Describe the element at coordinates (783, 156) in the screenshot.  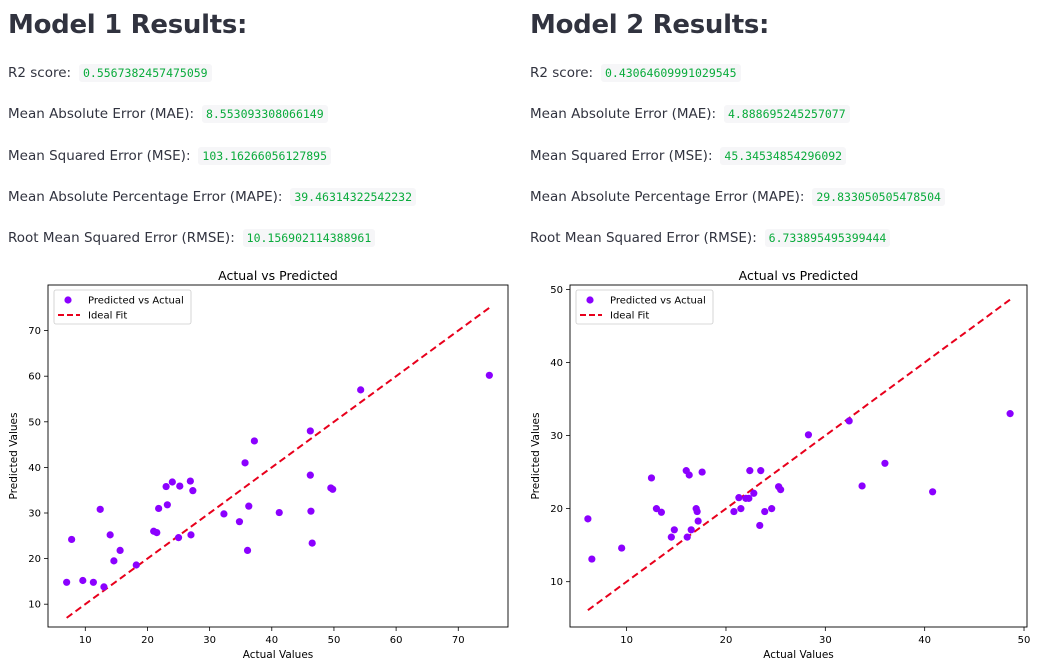
I see `metric-value: 45.34534854296092` at that location.